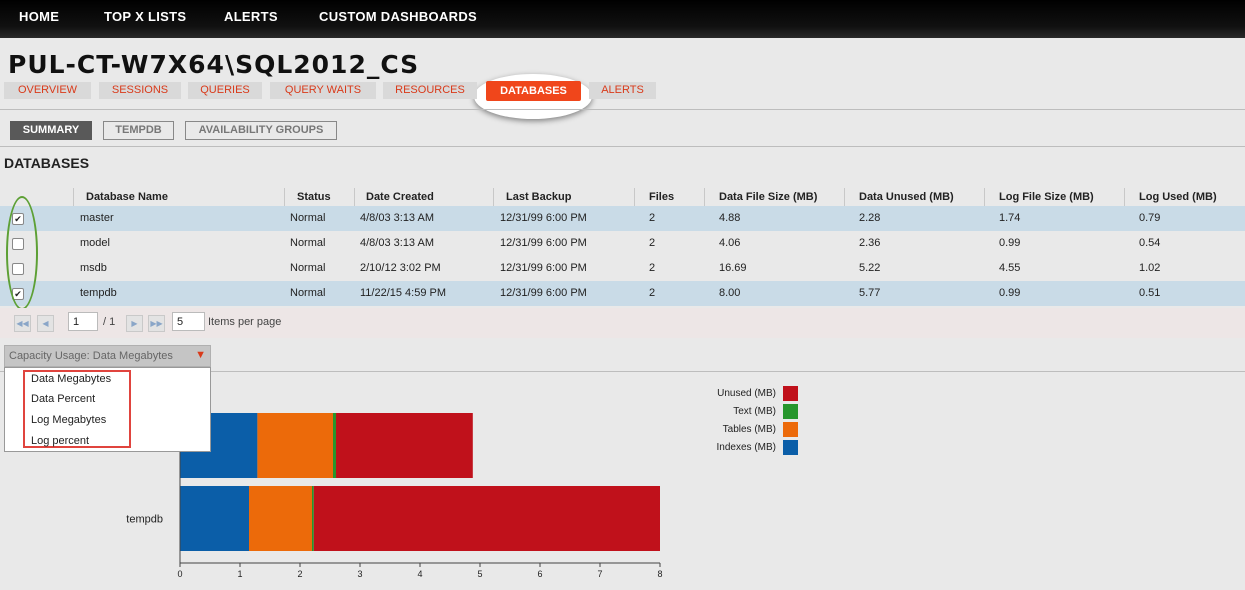  I want to click on last-page-icon: ▶▶, so click(156, 323).